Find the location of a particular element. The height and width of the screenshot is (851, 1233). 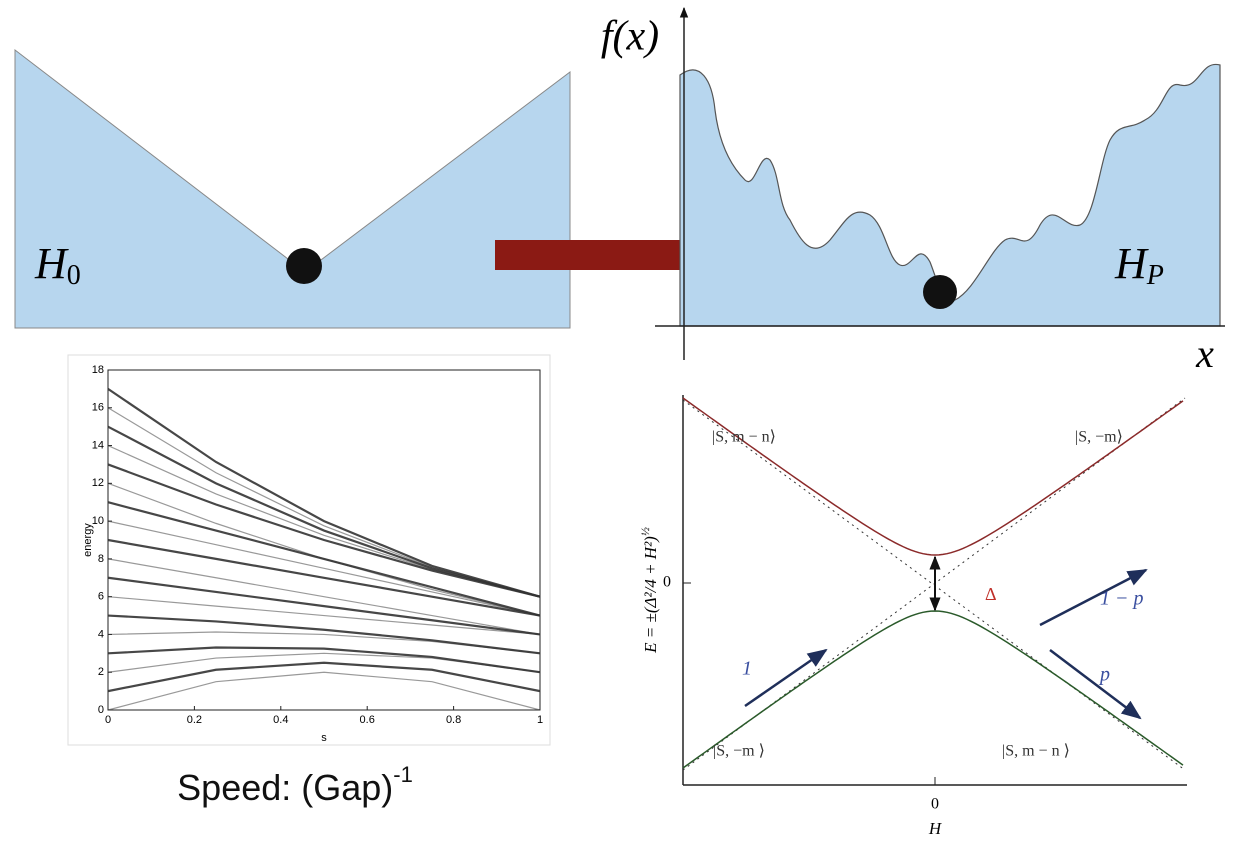

y-axis-label: f(x) is located at coordinates (630, 37).